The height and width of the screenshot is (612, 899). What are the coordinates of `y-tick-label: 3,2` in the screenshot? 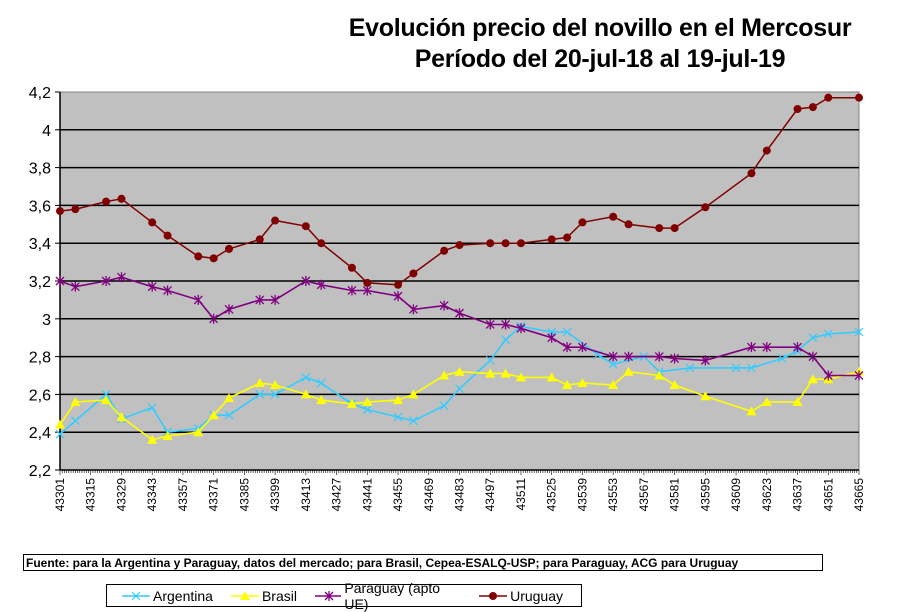 It's located at (40, 282).